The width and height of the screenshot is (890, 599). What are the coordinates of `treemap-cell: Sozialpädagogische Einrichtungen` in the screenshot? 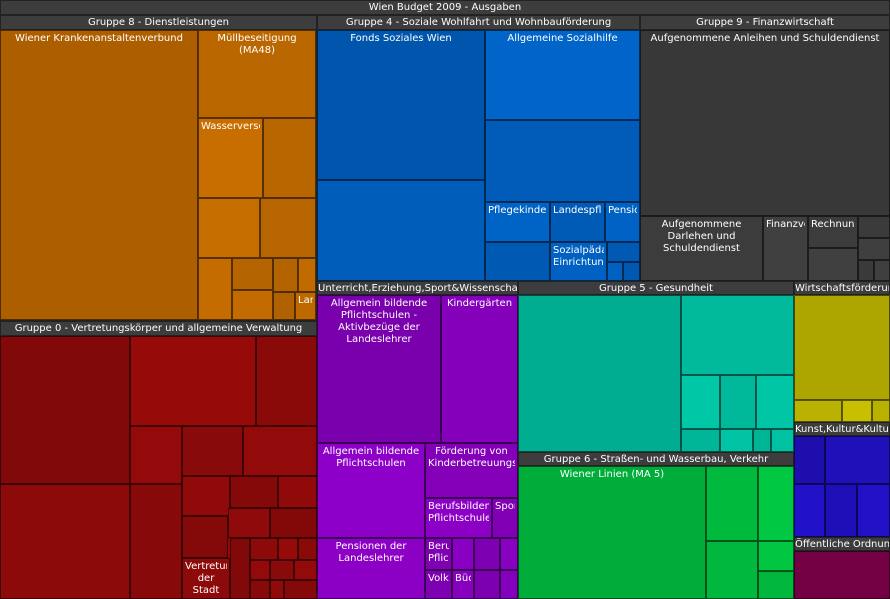 It's located at (578, 261).